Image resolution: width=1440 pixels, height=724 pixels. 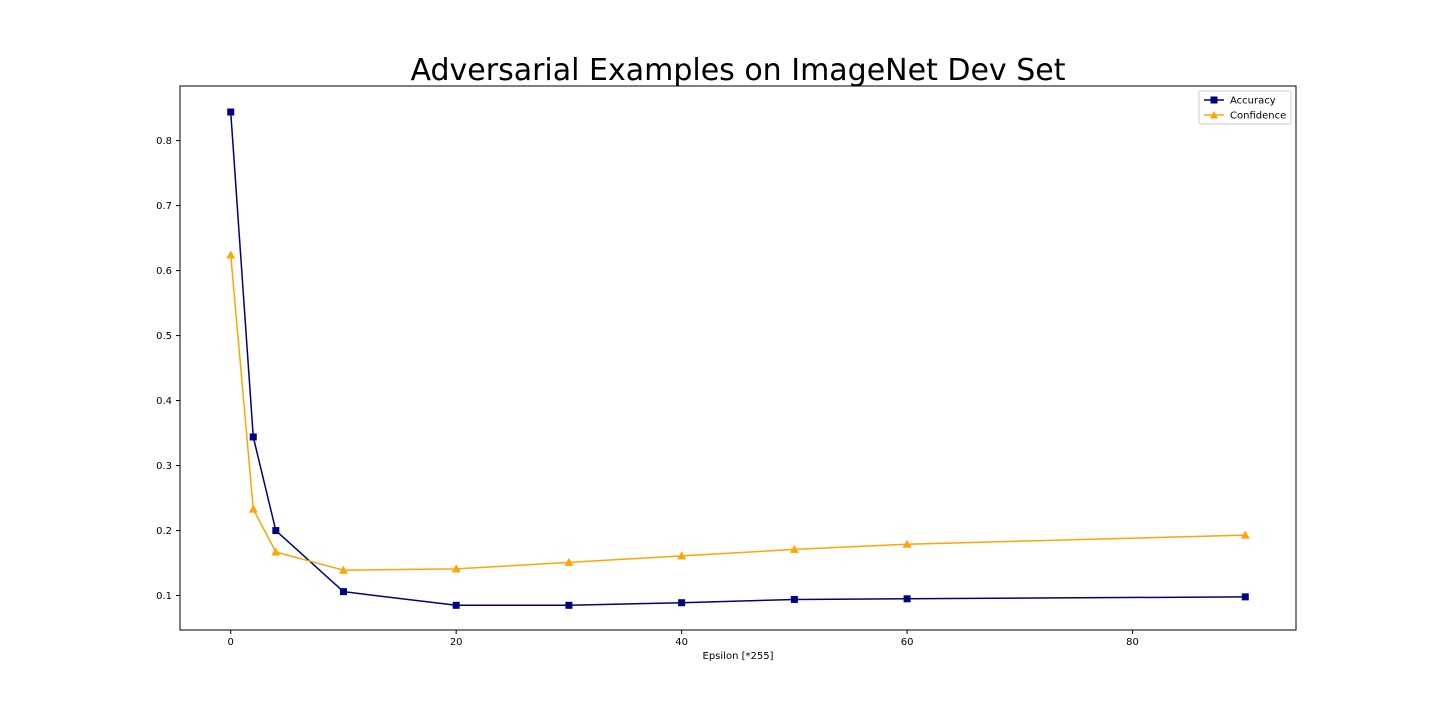 What do you see at coordinates (1253, 101) in the screenshot?
I see `legend-accuracy-label: Accuracy` at bounding box center [1253, 101].